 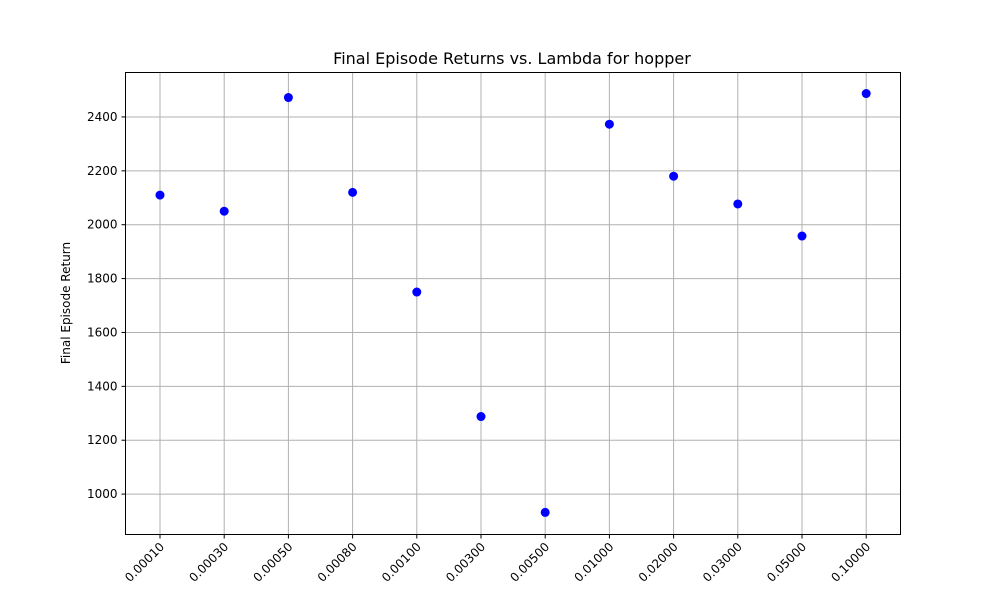 What do you see at coordinates (102, 171) in the screenshot?
I see `y-tick-label: 2200` at bounding box center [102, 171].